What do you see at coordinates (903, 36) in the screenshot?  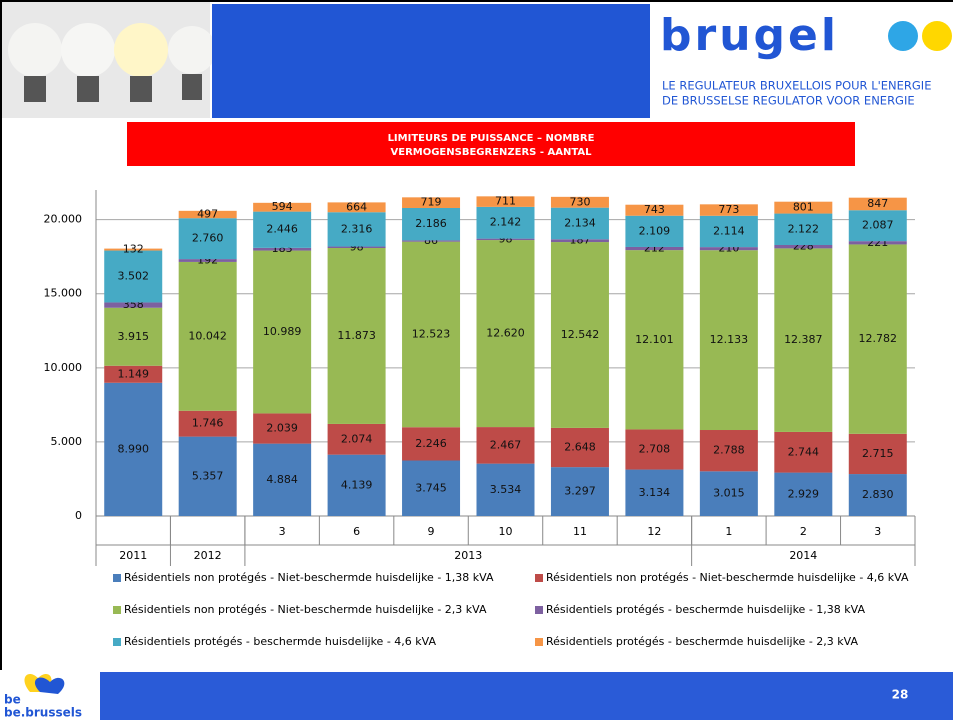 I see `logo-dot` at bounding box center [903, 36].